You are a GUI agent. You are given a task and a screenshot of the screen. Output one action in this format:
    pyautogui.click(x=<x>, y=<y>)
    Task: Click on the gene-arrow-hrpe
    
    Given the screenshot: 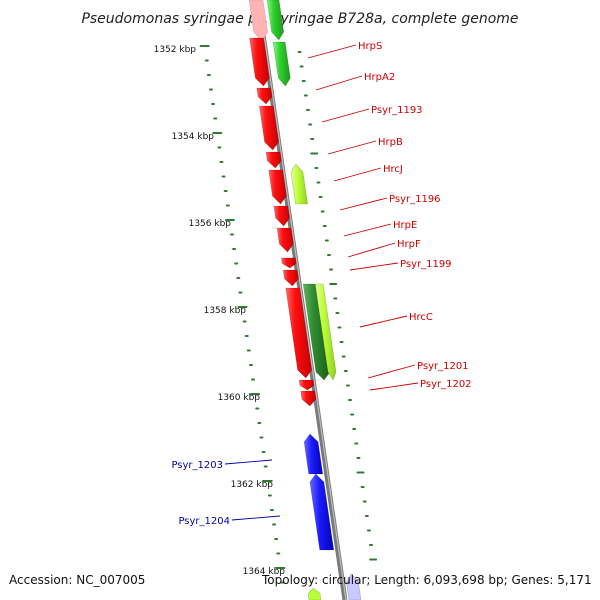 What is the action you would take?
    pyautogui.click(x=285, y=240)
    